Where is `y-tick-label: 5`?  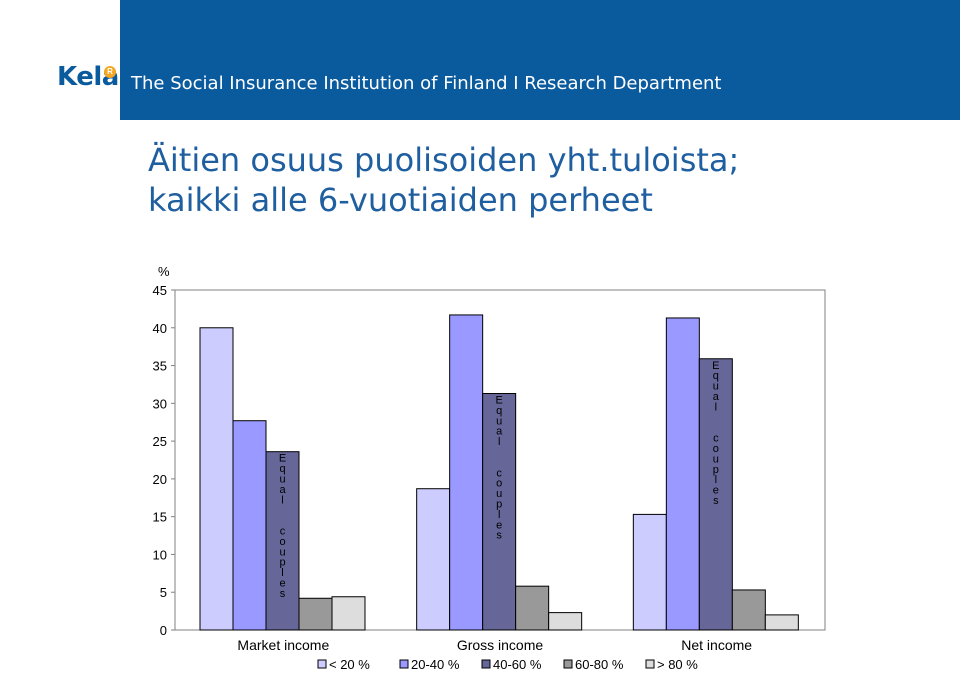 y-tick-label: 5 is located at coordinates (163, 592).